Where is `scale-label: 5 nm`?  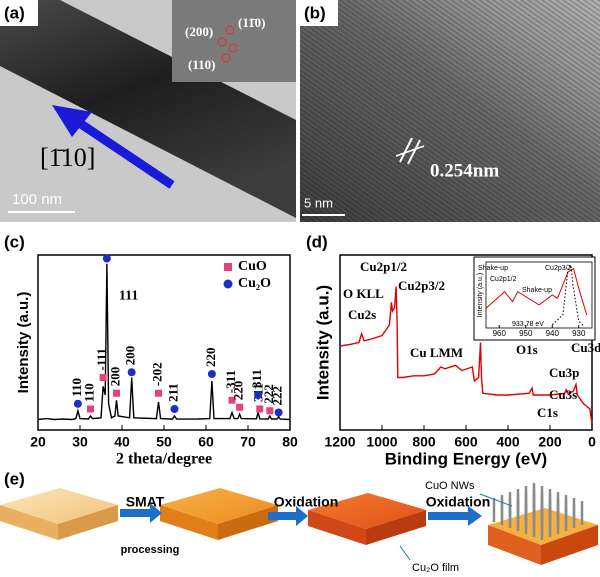 scale-label: 5 nm is located at coordinates (318, 202).